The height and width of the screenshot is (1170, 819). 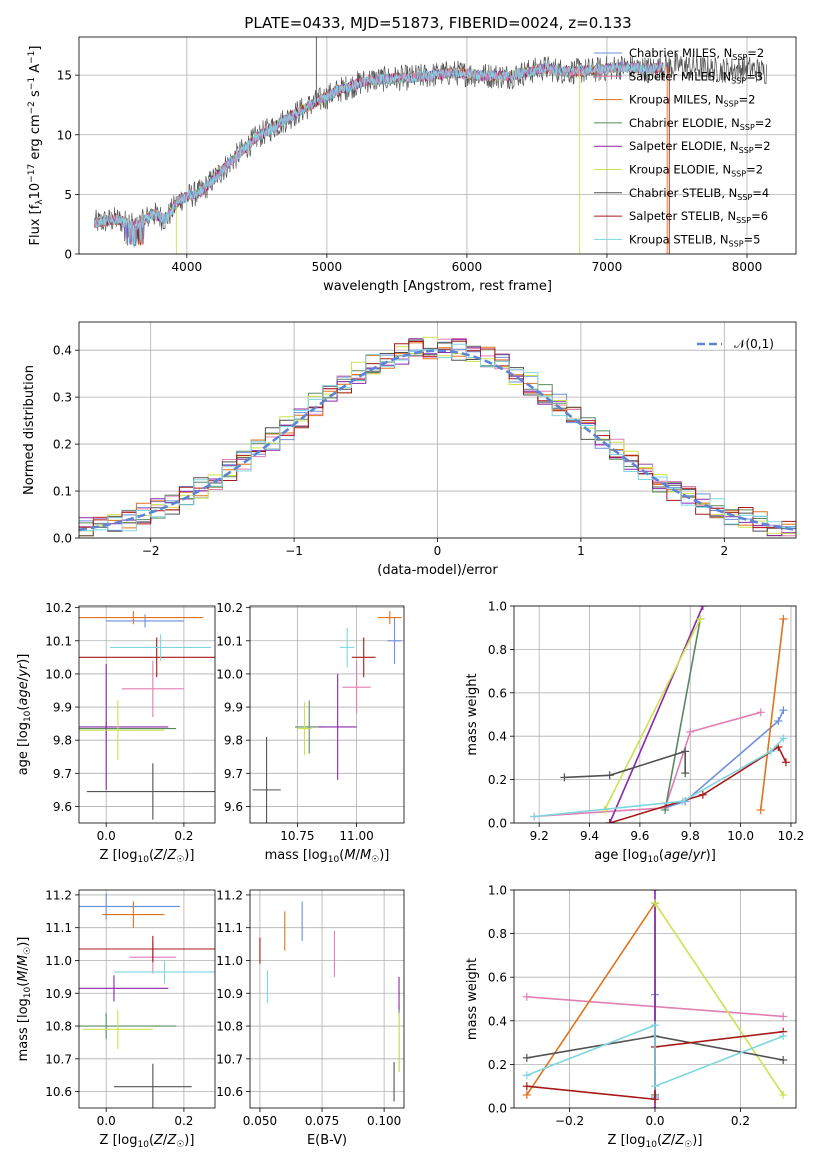 I want to click on legend-label: Kroupa ELODIE, NSSP=2, so click(x=696, y=171).